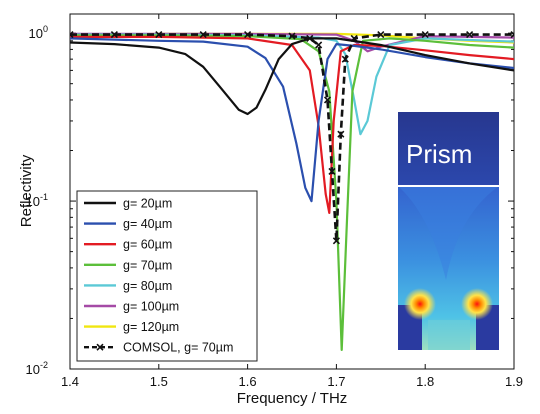  I want to click on x-tick-label: 1.4, so click(70, 381).